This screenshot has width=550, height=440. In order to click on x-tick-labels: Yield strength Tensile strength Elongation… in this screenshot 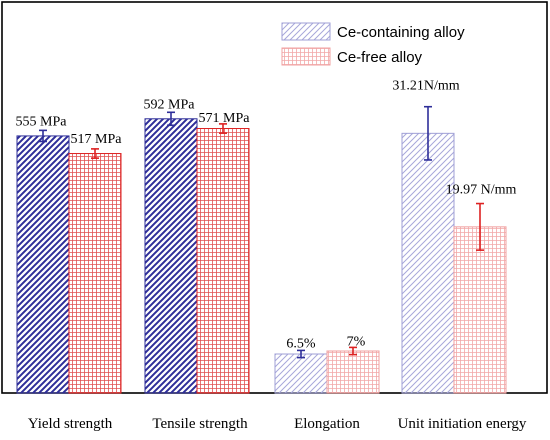, I will do `click(277, 424)`.